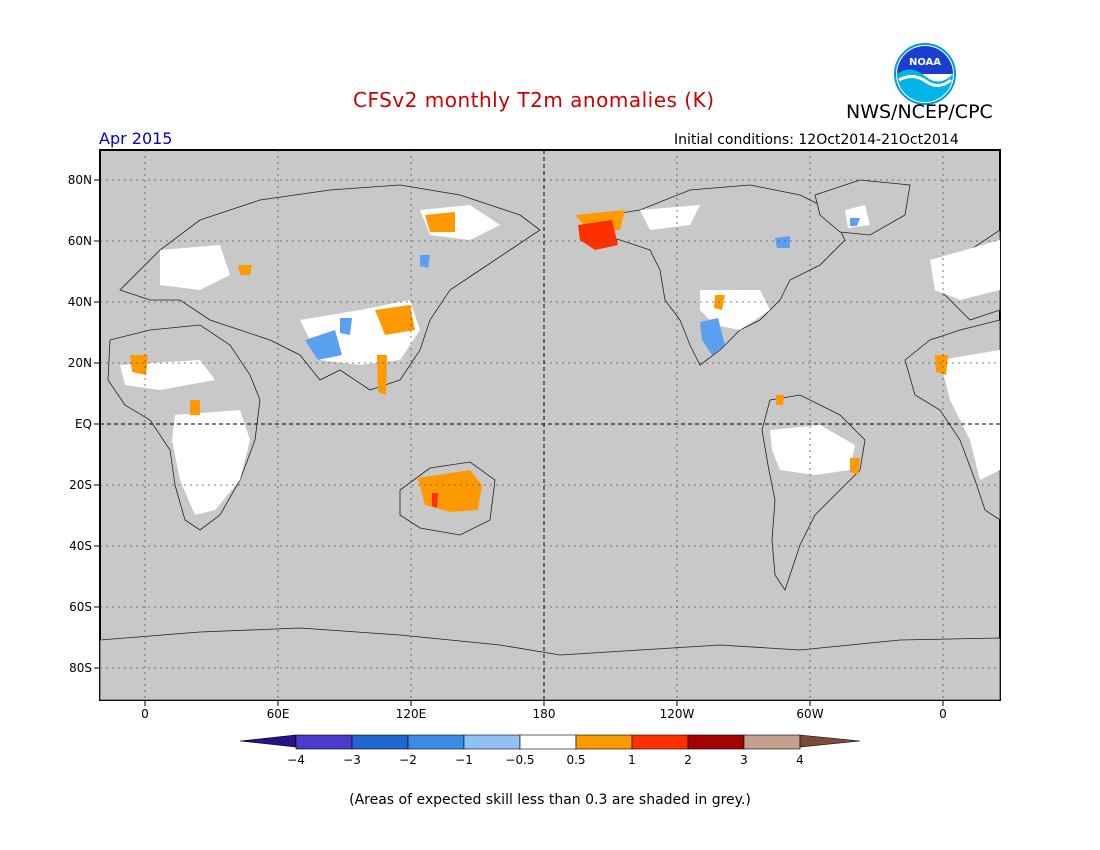  What do you see at coordinates (809, 714) in the screenshot?
I see `lon-label: 60W` at bounding box center [809, 714].